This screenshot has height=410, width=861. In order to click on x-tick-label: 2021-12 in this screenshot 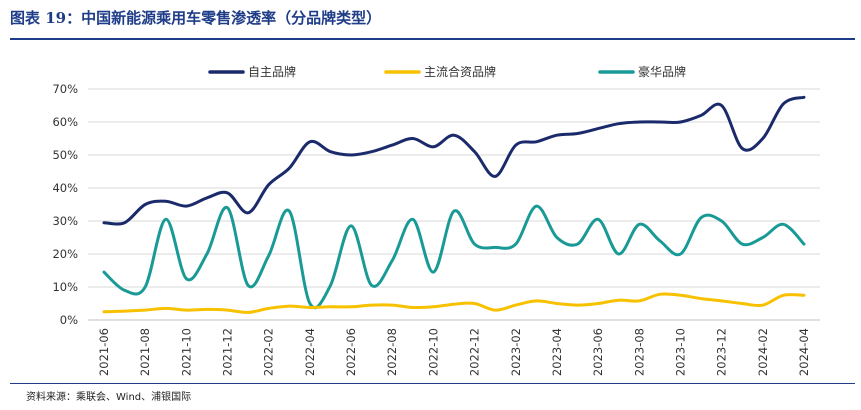, I will do `click(228, 352)`.